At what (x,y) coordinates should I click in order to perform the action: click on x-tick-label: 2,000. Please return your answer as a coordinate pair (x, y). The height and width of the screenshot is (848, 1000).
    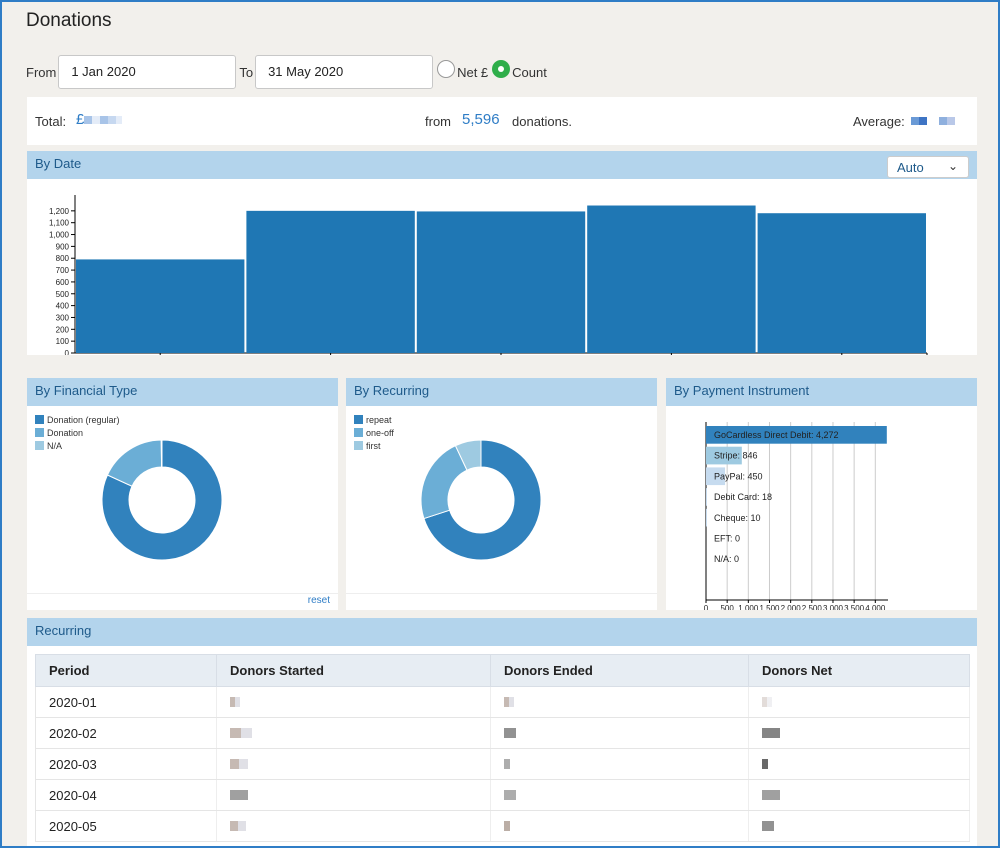
    Looking at the image, I should click on (791, 607).